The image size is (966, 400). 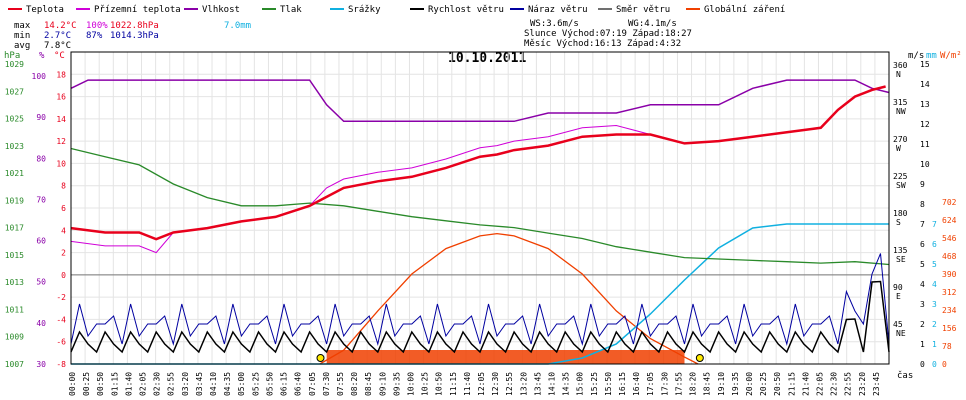 What do you see at coordinates (900, 139) in the screenshot?
I see `tick-dir-deg: 270` at bounding box center [900, 139].